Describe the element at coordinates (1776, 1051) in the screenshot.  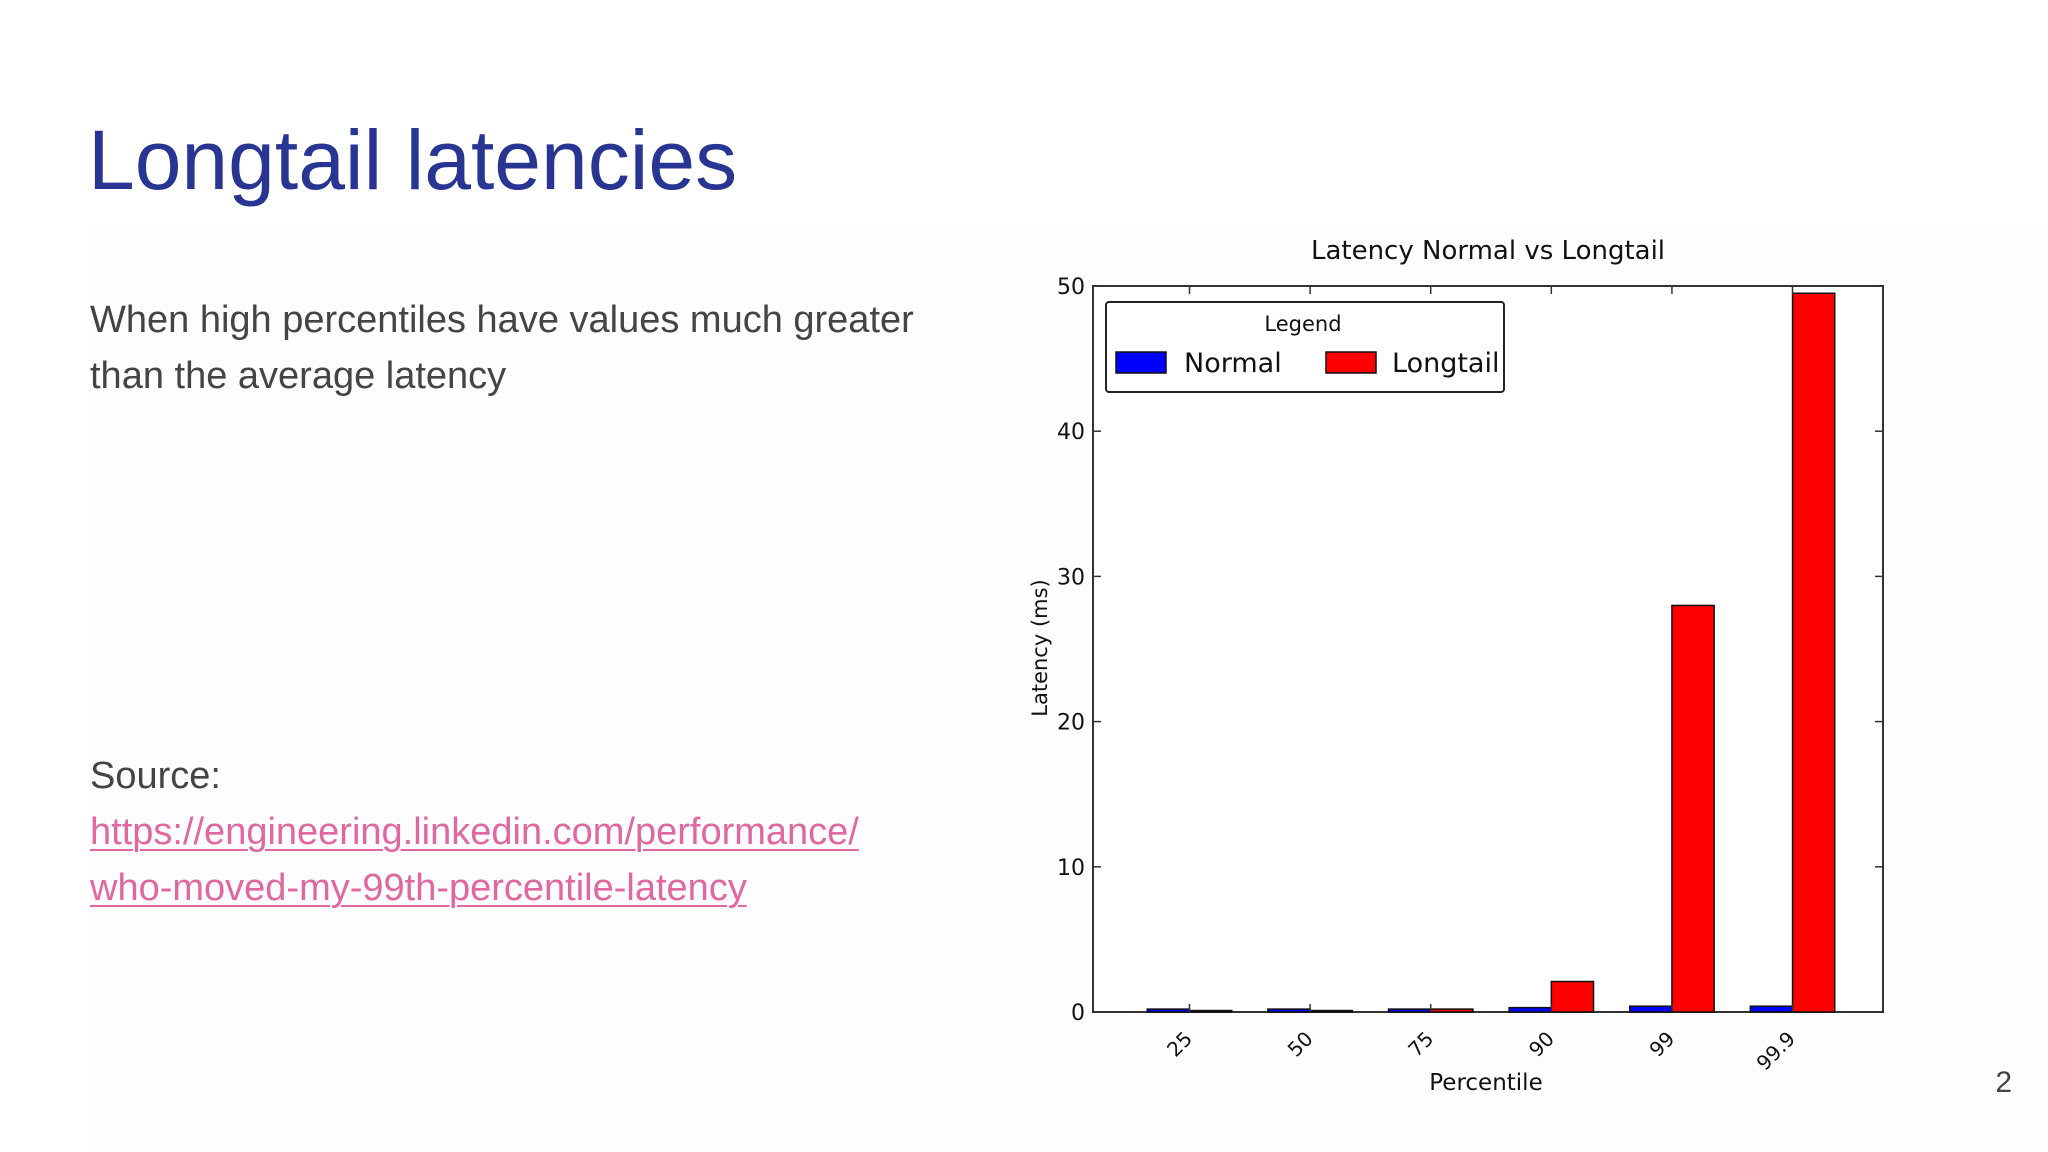
I see `x-tick-label: 99.9` at that location.